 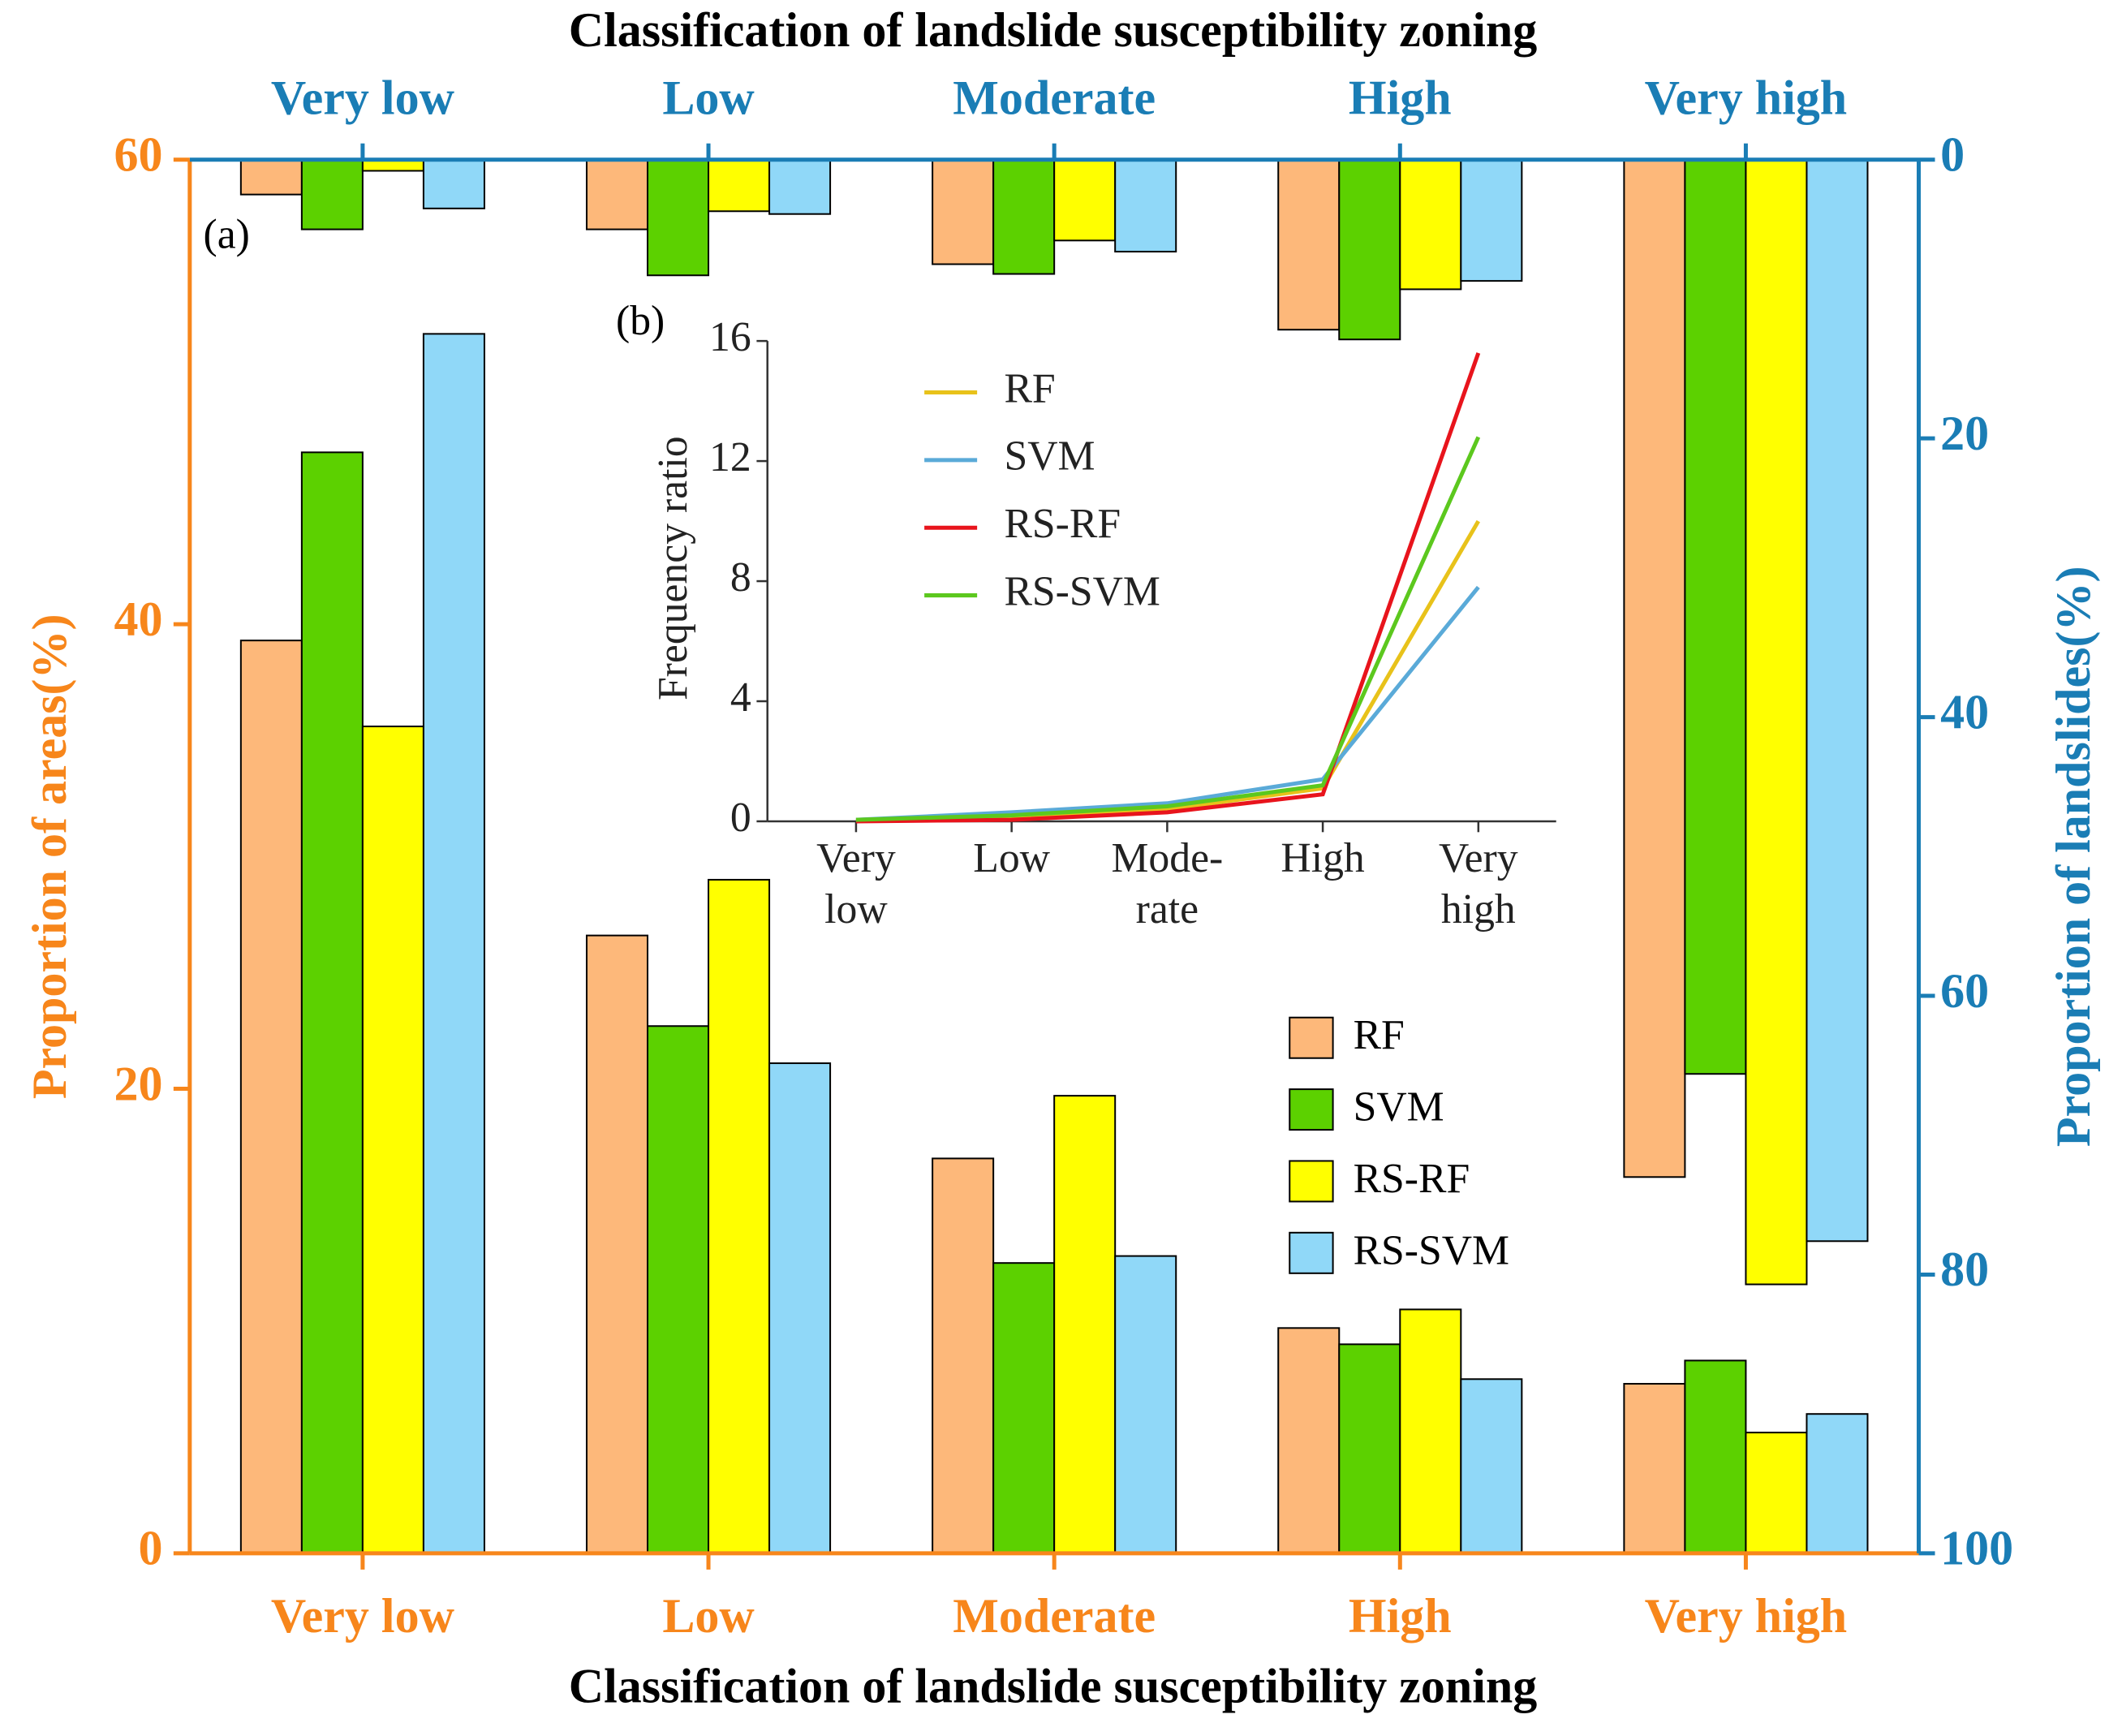 I want to click on x-tick-label: Low, so click(x=709, y=1616).